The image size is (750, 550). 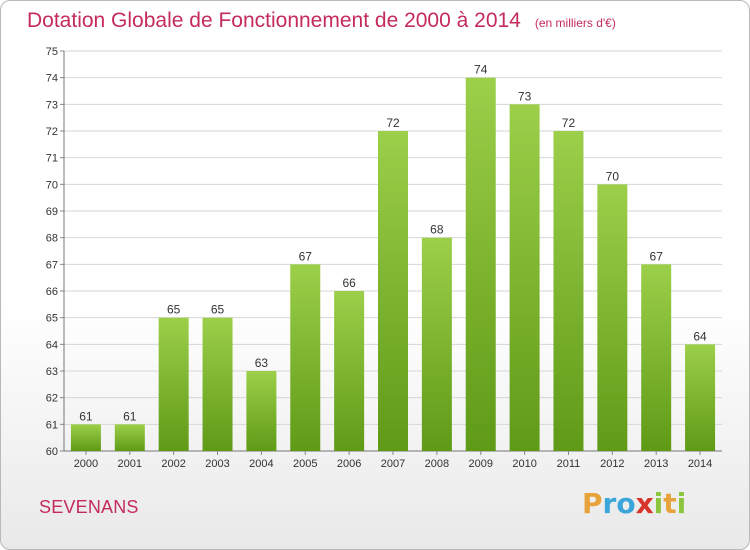 What do you see at coordinates (261, 464) in the screenshot?
I see `x-tick-label: 2004` at bounding box center [261, 464].